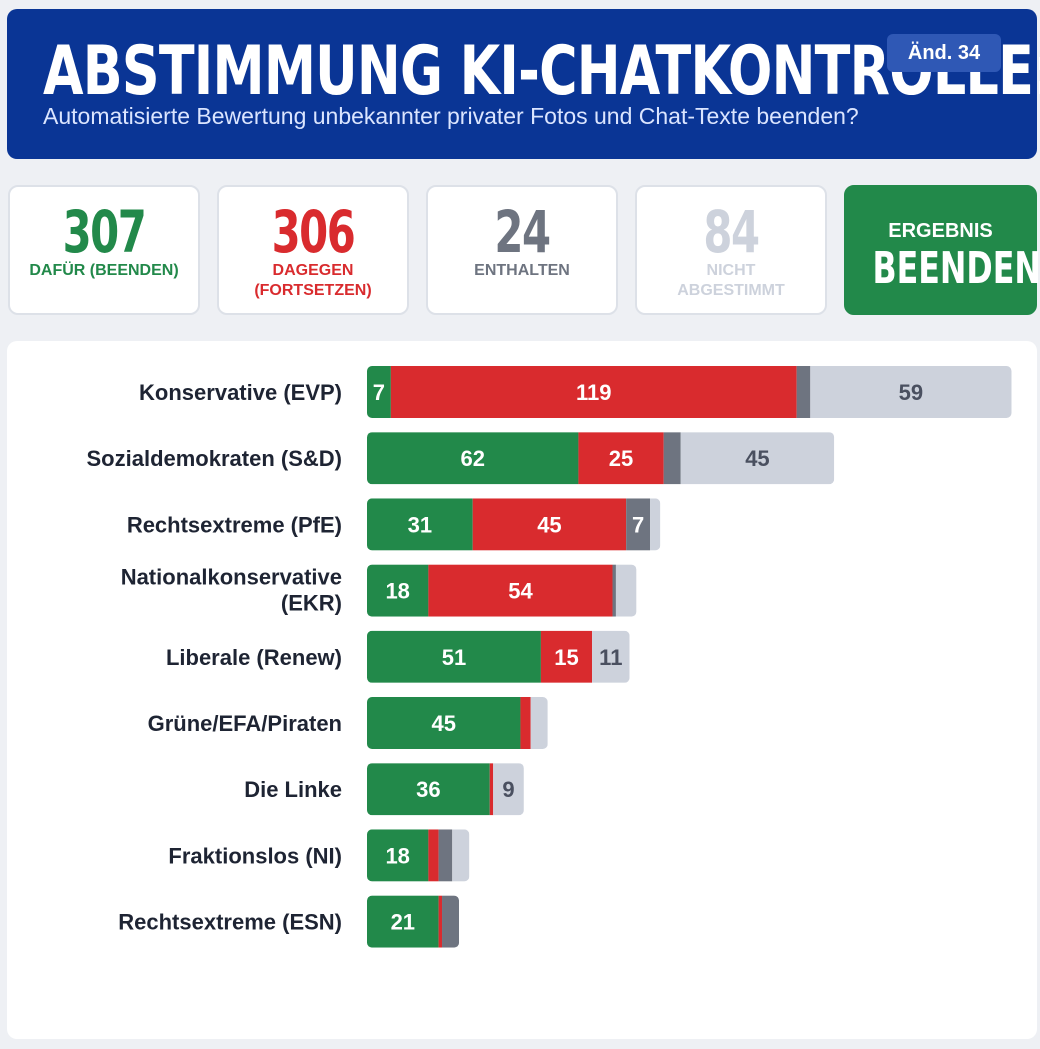  I want to click on against-label-line2: (FORTSETZEN), so click(313, 290).